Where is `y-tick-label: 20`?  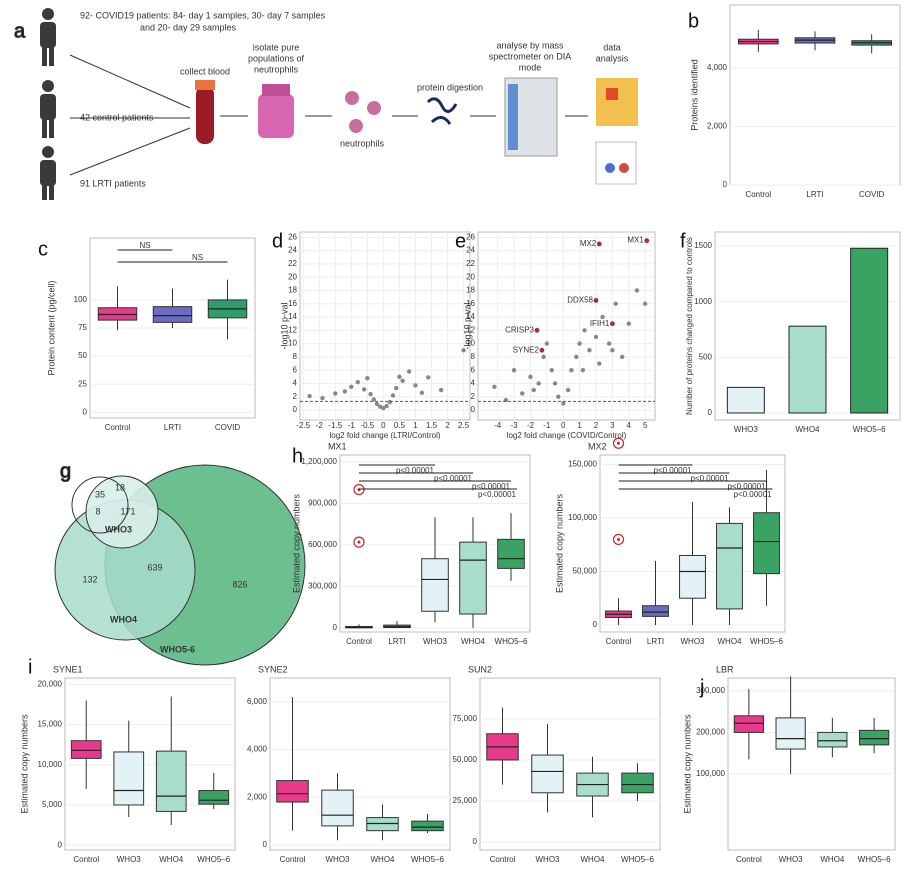 y-tick-label: 20 is located at coordinates (292, 276).